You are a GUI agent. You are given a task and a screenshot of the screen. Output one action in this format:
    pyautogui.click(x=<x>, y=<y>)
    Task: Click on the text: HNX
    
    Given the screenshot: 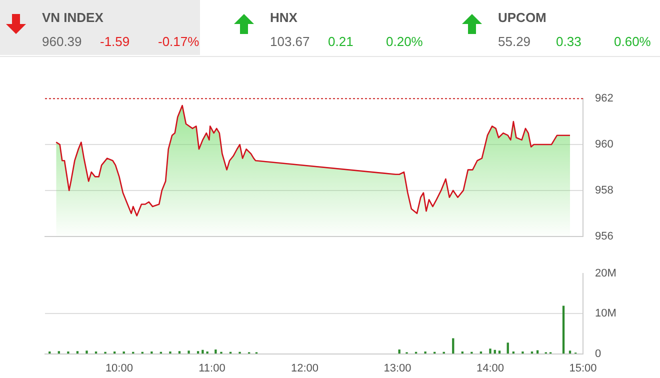 What is the action you would take?
    pyautogui.click(x=284, y=17)
    